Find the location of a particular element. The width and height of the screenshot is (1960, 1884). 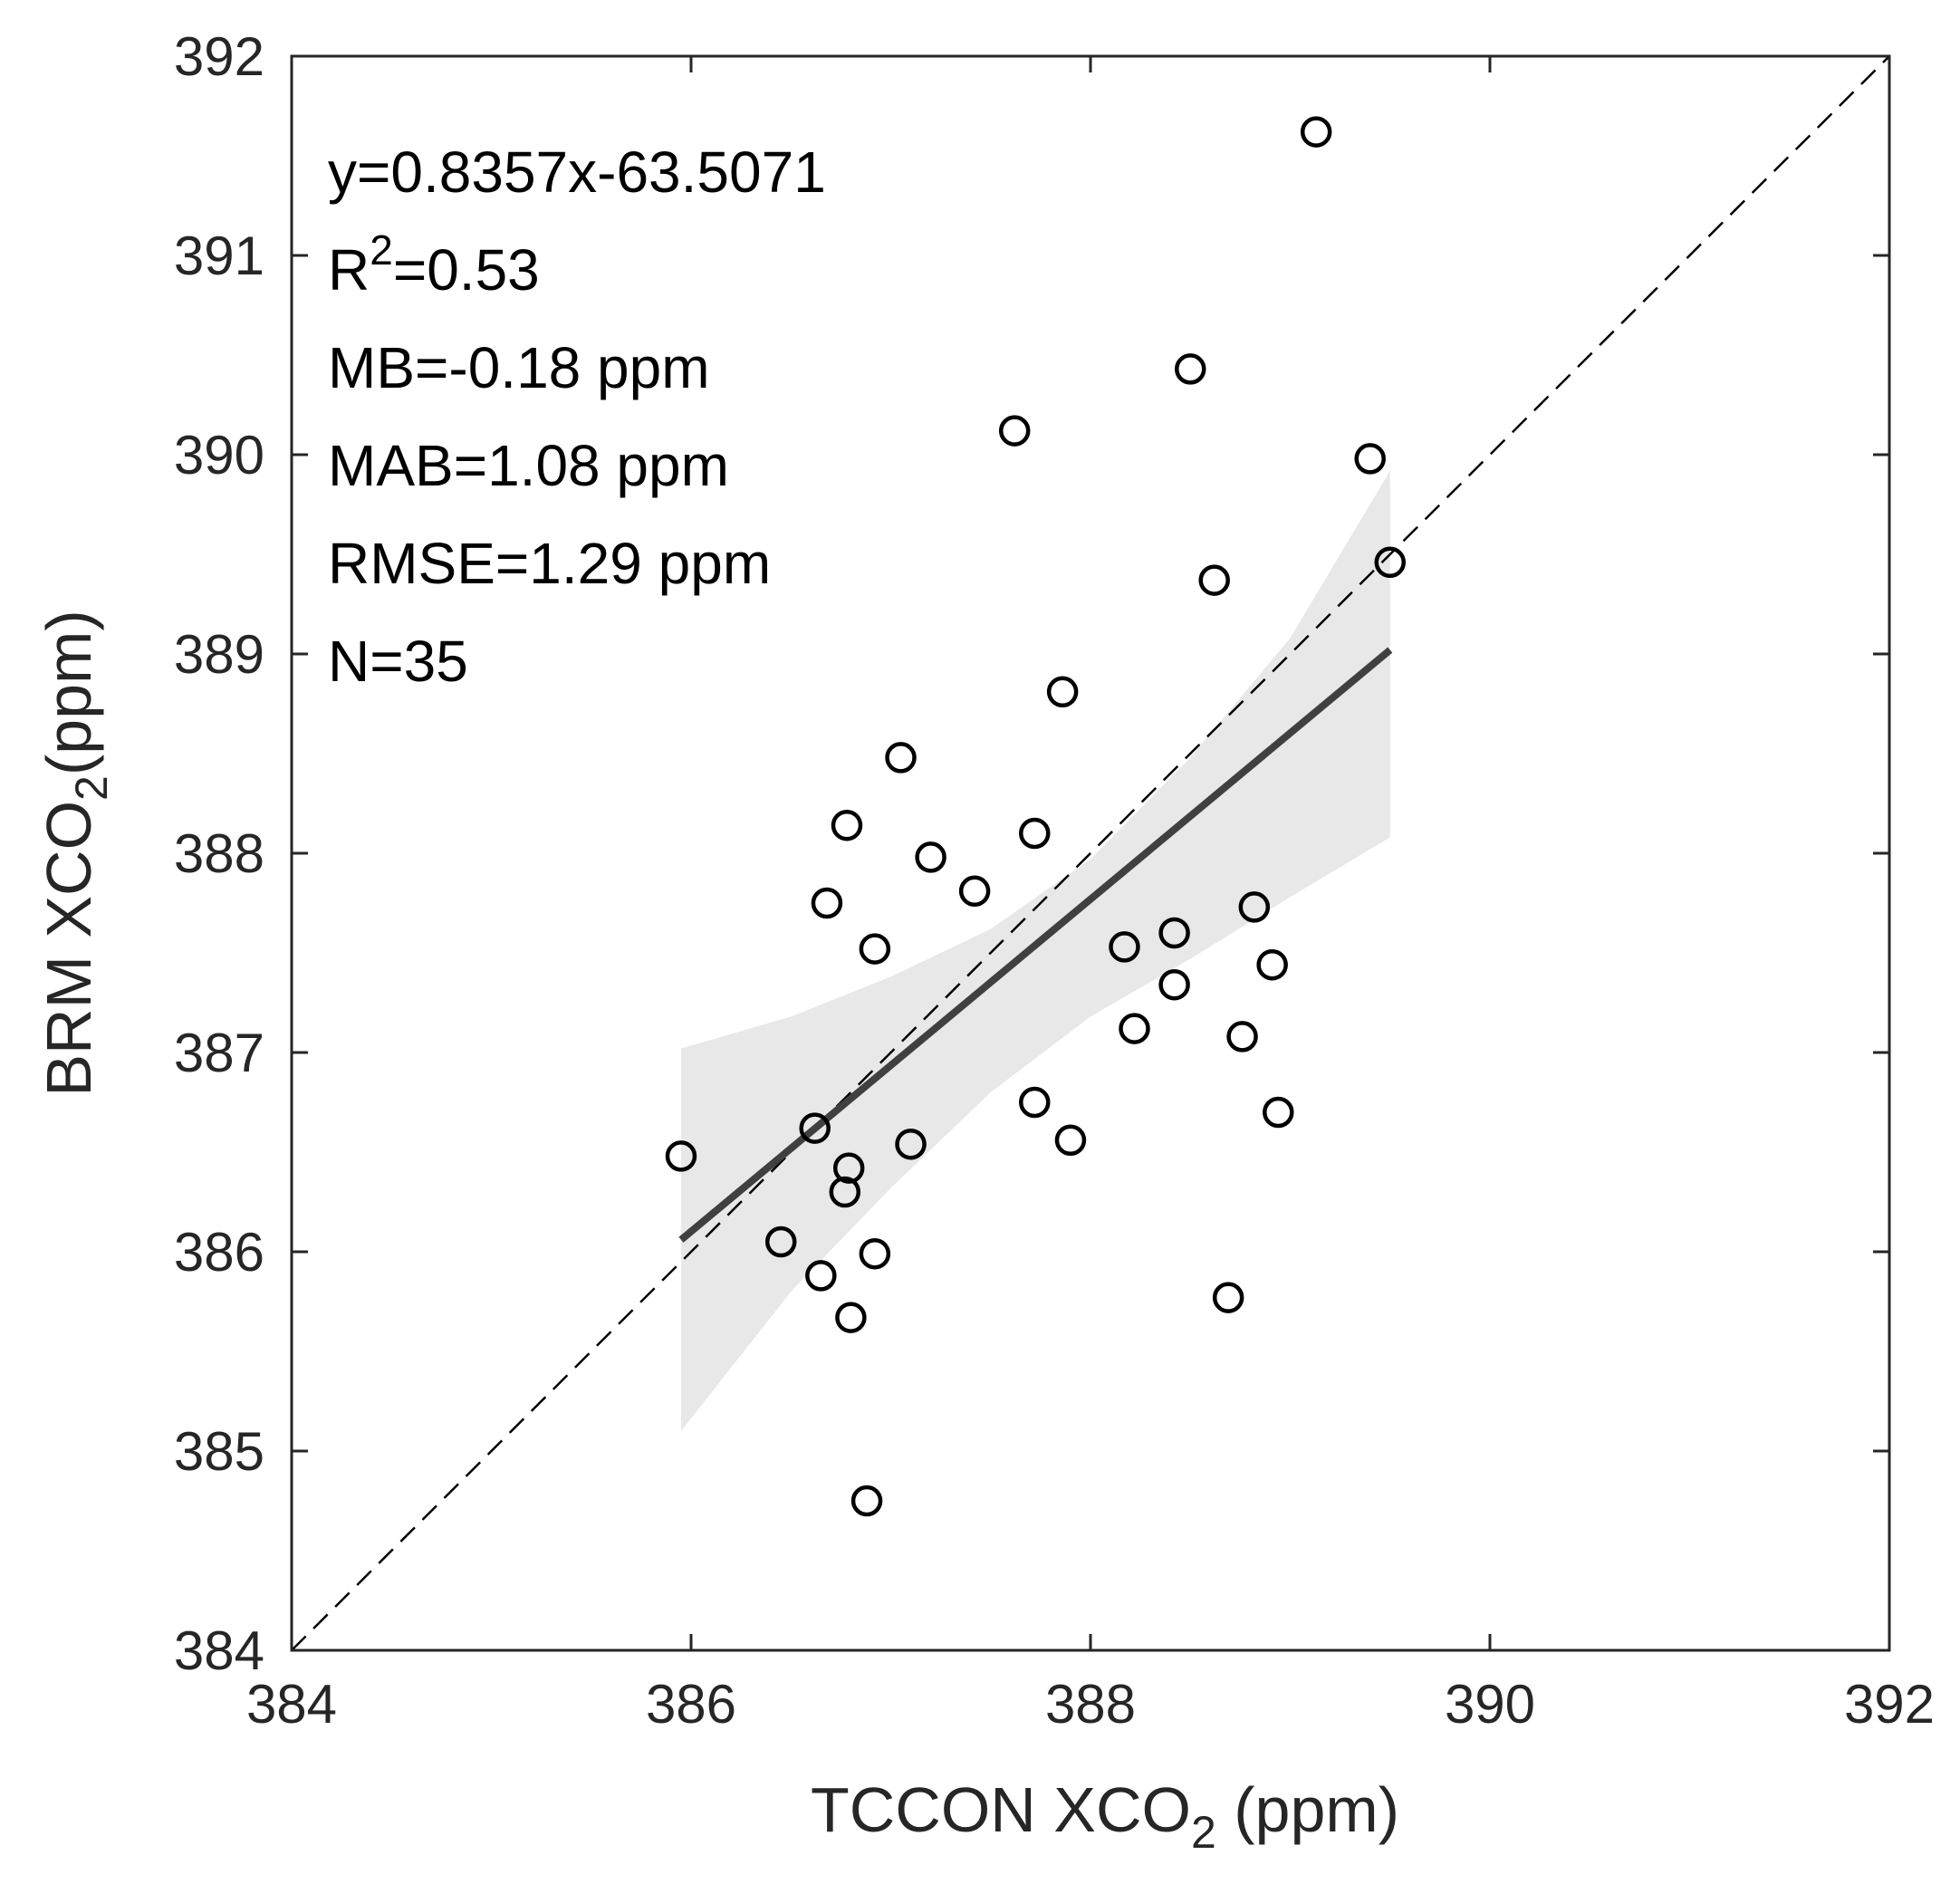

y-tick-label: 386 is located at coordinates (219, 1252).